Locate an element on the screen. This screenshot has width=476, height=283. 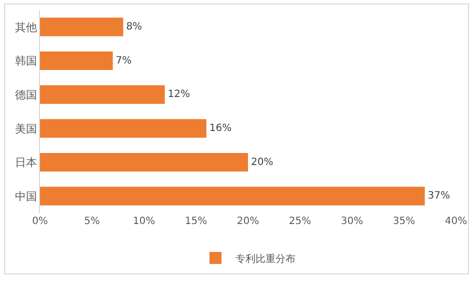
y-tick-label: 其他 is located at coordinates (25, 27).